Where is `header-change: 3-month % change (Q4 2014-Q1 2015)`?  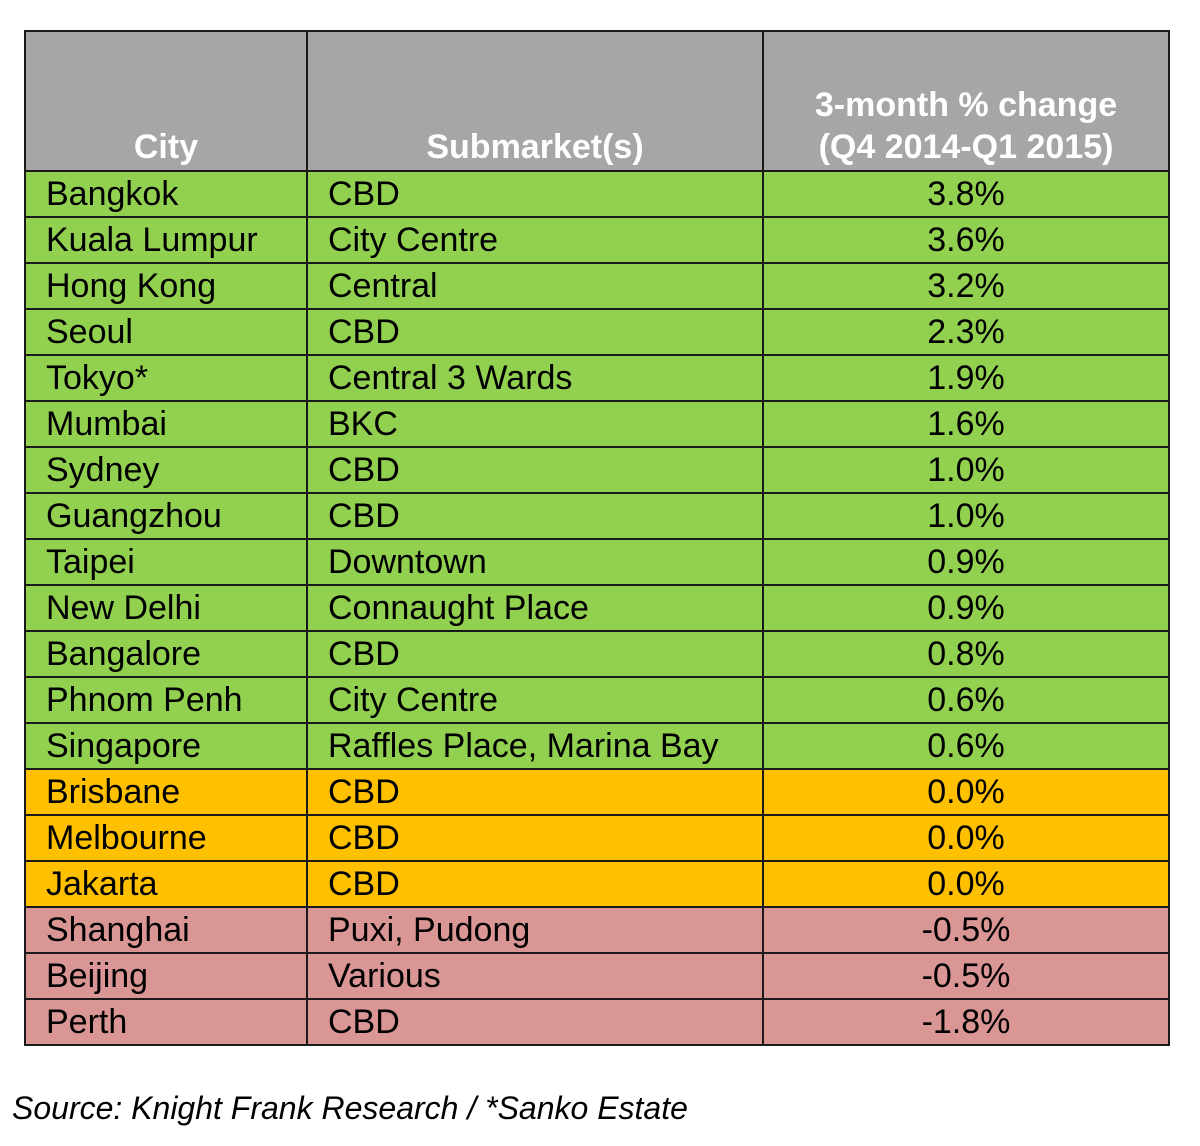 header-change: 3-month % change (Q4 2014-Q1 2015) is located at coordinates (966, 101).